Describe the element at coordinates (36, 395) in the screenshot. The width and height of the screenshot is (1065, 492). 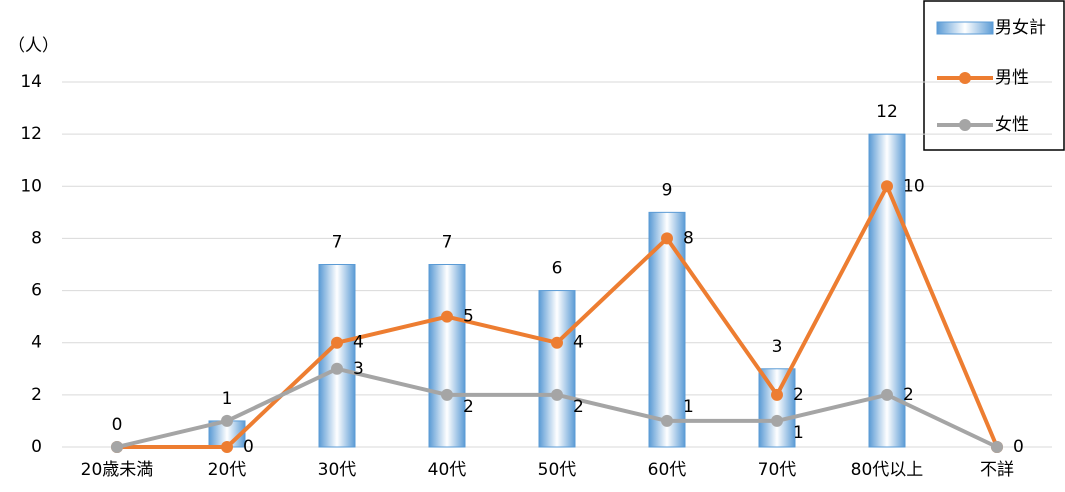
I see `y-tick-label: 2` at that location.